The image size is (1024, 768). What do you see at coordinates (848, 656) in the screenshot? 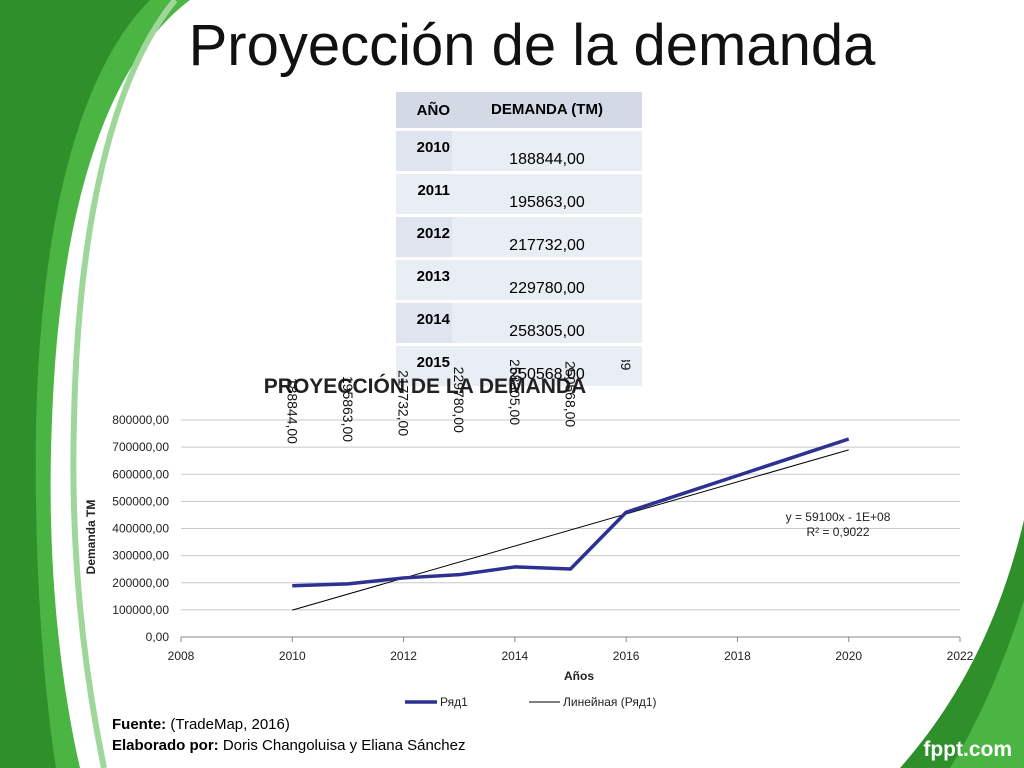
I see `x-tick-label: 2020` at bounding box center [848, 656].